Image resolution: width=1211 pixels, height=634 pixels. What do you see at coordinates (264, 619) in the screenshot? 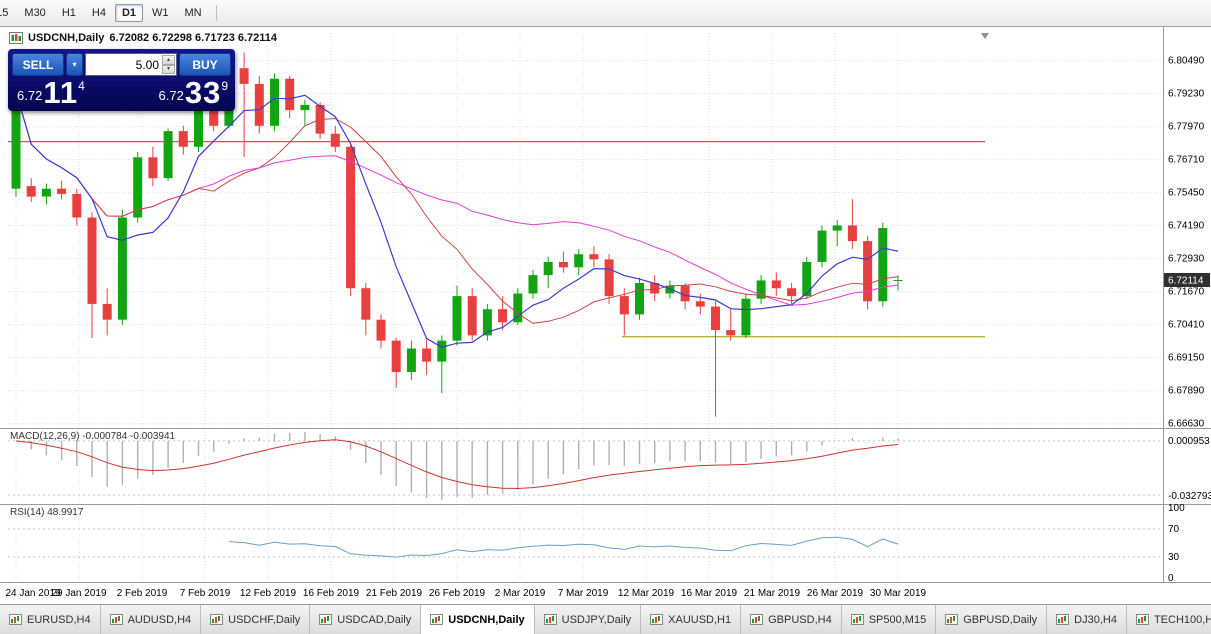
I see `chart-tab-label: USDCHF,Daily` at bounding box center [264, 619].